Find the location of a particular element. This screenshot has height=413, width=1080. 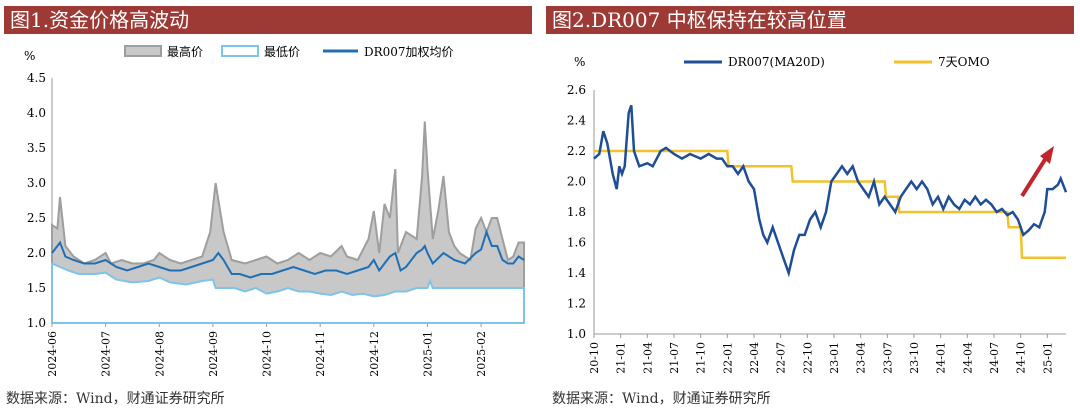

chart-title-1: 图1.资金价格高波动 is located at coordinates (268, 20).